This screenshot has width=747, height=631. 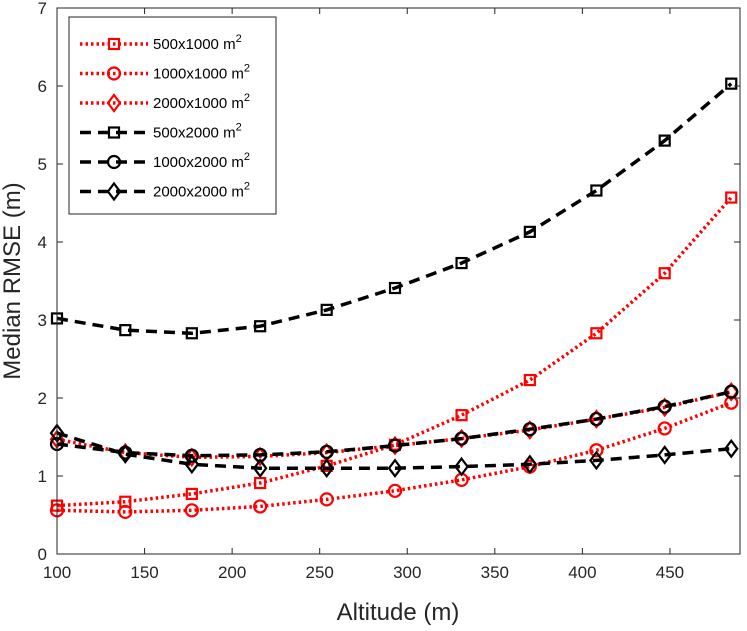 I want to click on y-tick-label: 2, so click(x=42, y=398).